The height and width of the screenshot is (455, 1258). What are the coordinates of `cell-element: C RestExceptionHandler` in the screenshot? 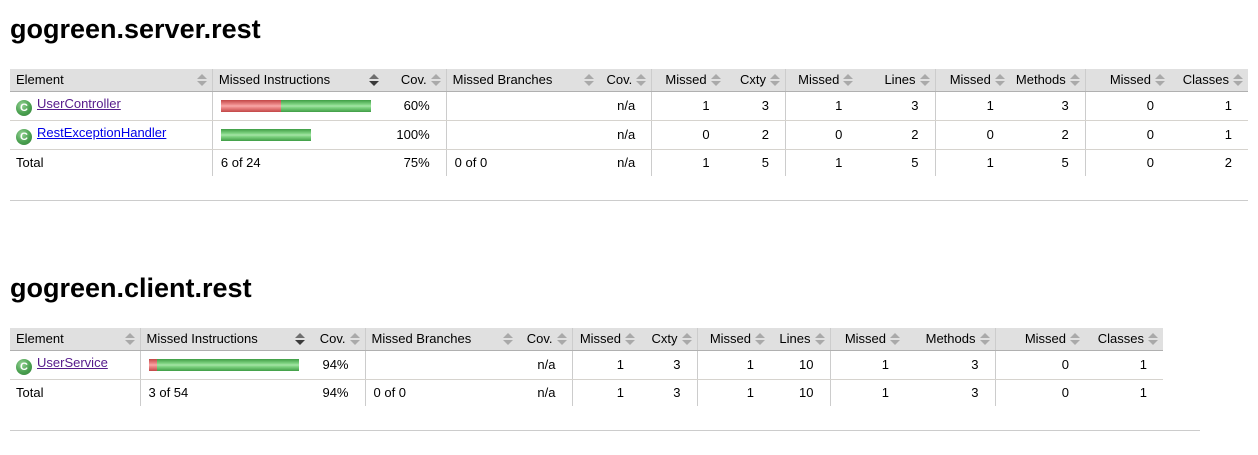 It's located at (111, 135).